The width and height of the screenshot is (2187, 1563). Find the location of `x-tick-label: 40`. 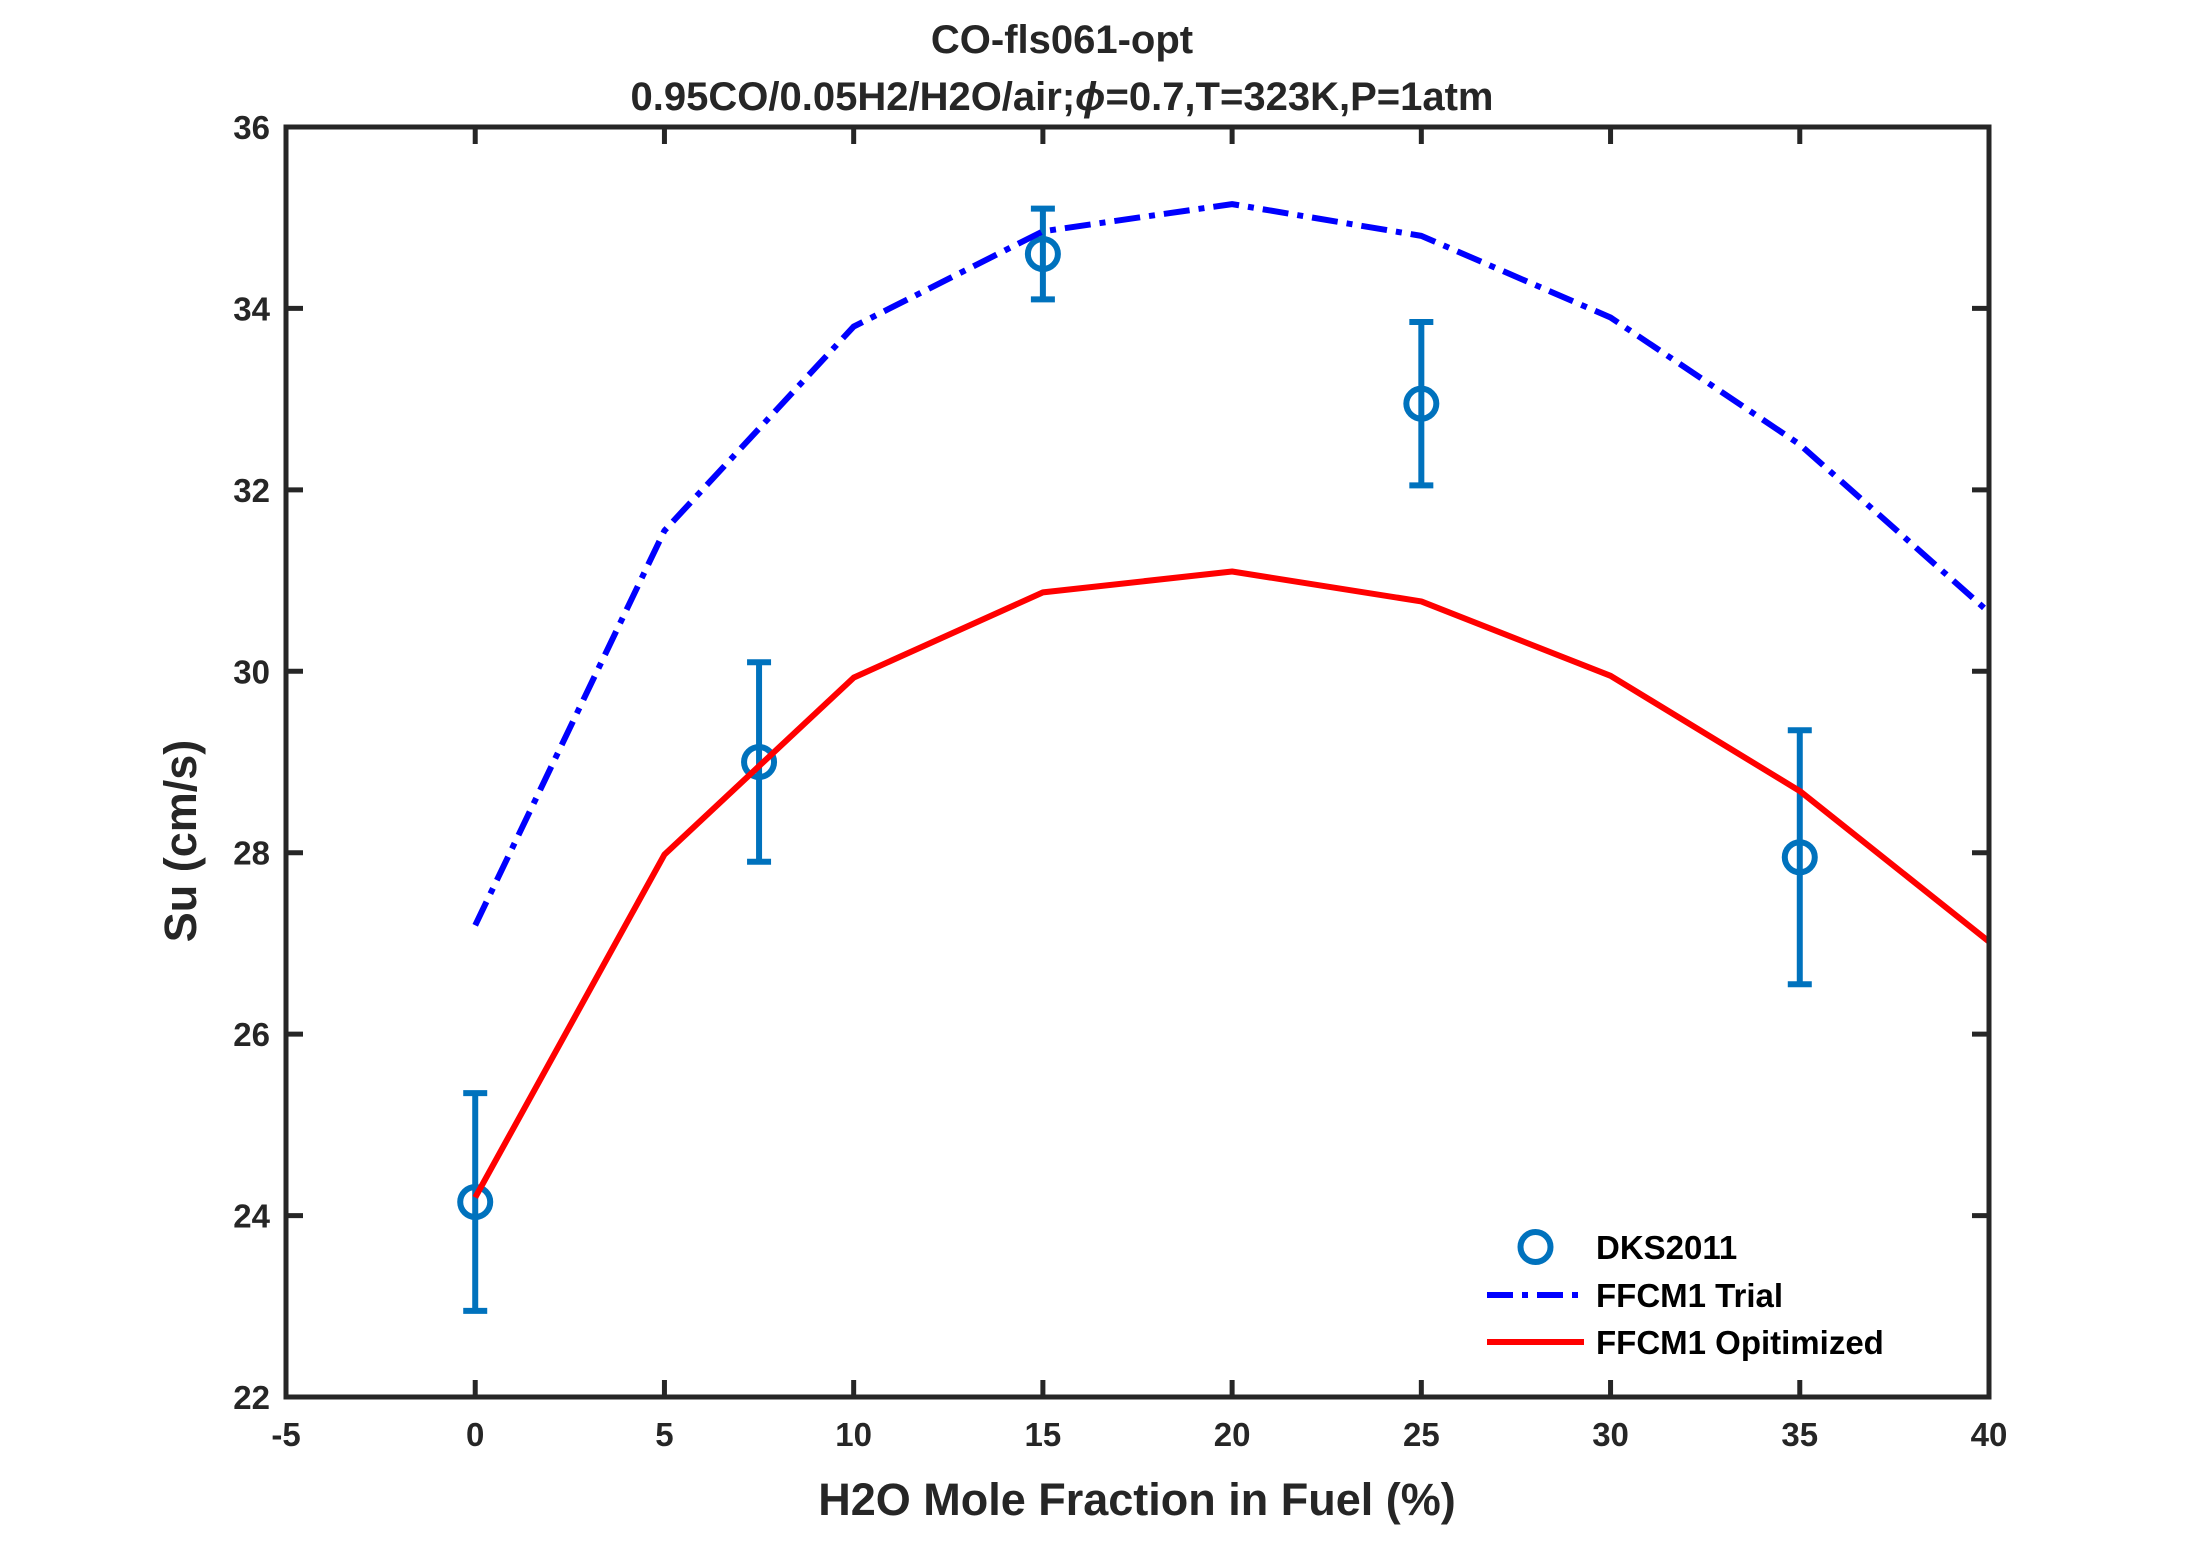

x-tick-label: 40 is located at coordinates (1989, 1434).